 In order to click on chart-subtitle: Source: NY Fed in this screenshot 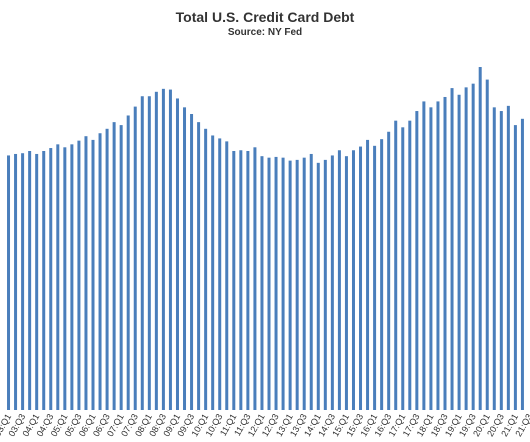, I will do `click(265, 32)`.